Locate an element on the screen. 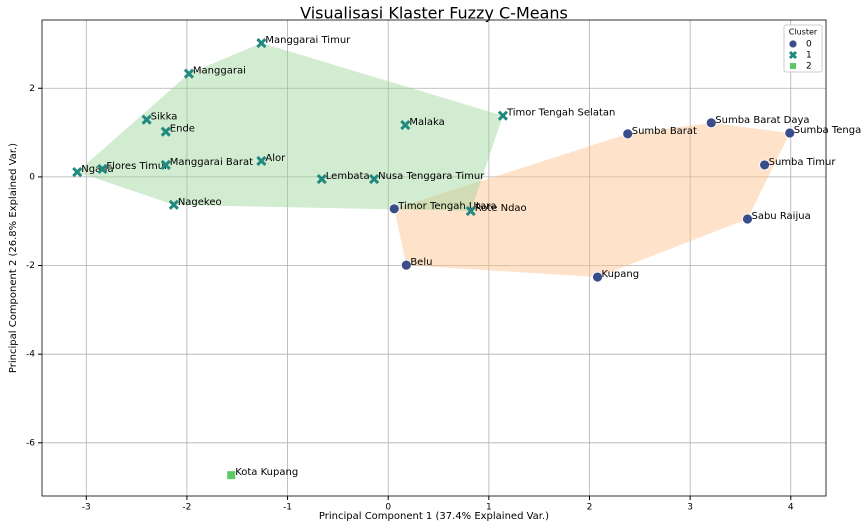  legend: Cluster 012 is located at coordinates (803, 48).